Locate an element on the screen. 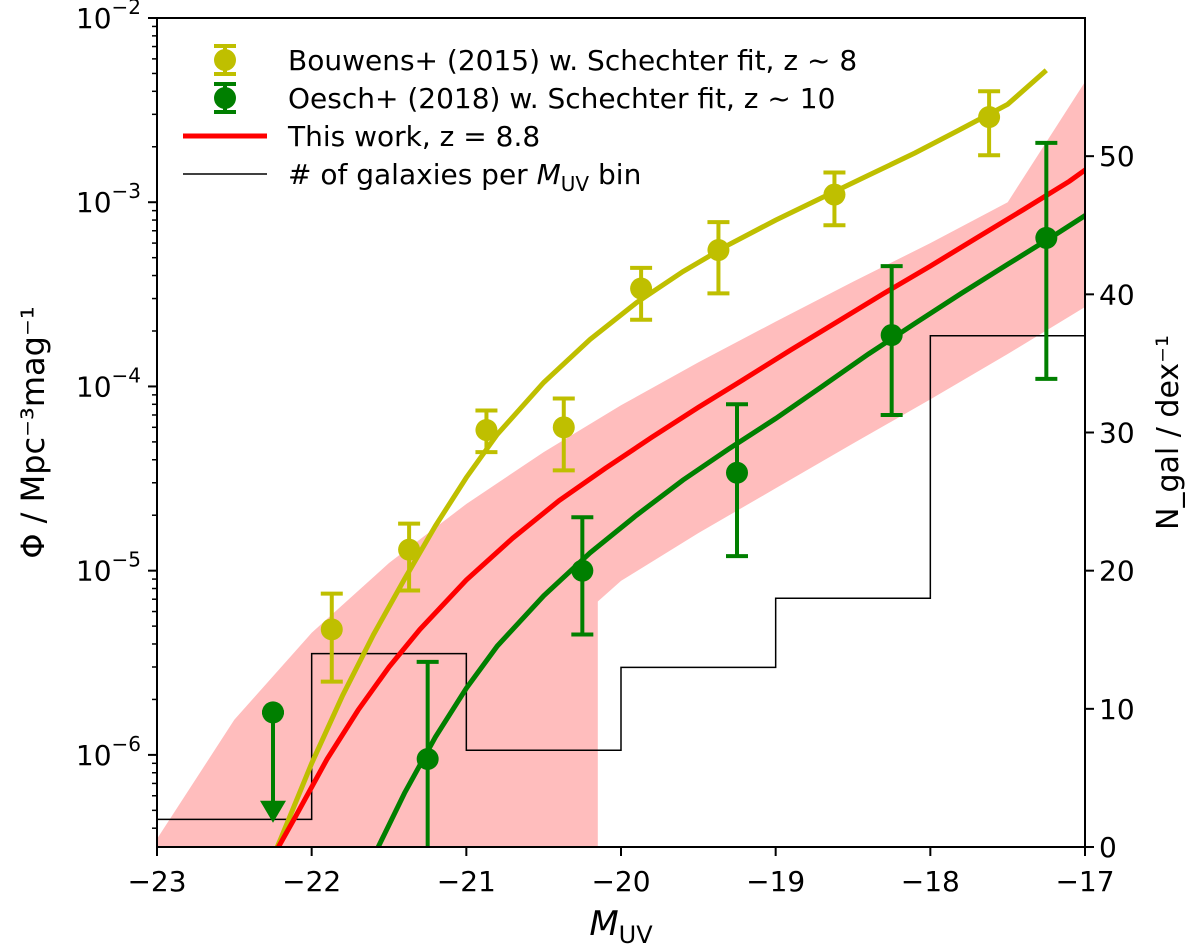  y-right-tick-label: 20 is located at coordinates (1117, 571).